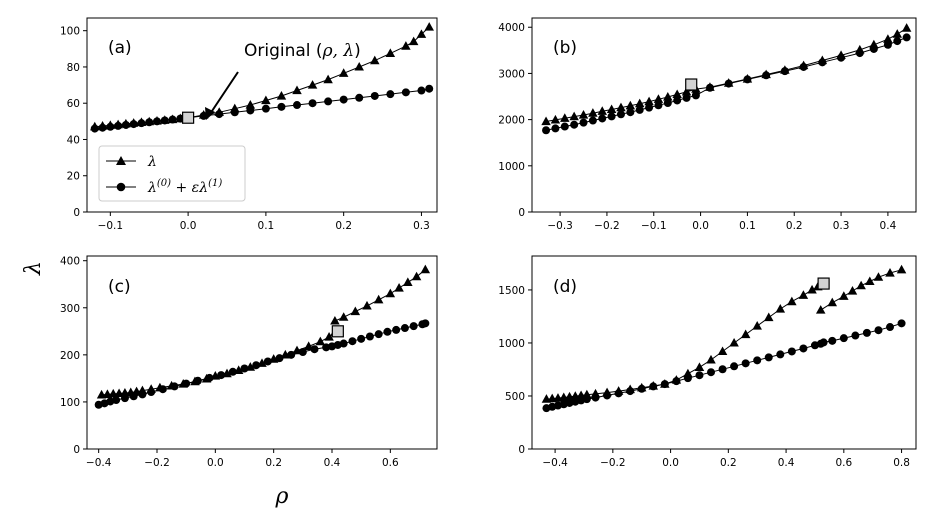 This screenshot has height=527, width=937. What do you see at coordinates (119, 287) in the screenshot?
I see `panel-label: (c)` at bounding box center [119, 287].